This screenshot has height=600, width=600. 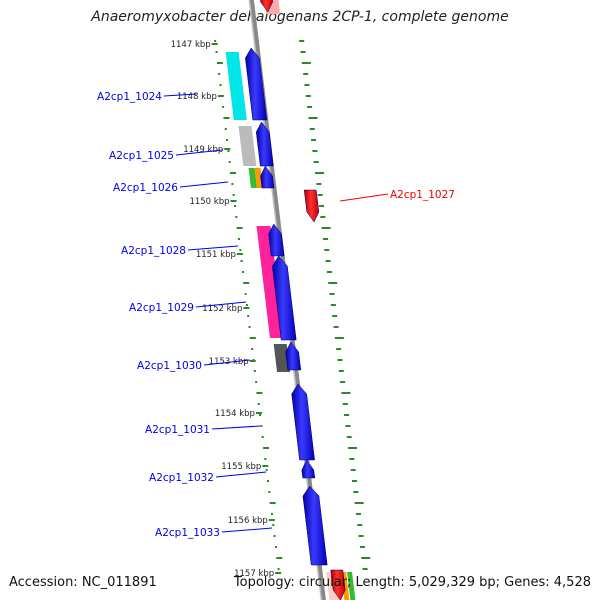 What do you see at coordinates (203, 150) in the screenshot?
I see `kbp-tick-label: 1149 kbp` at bounding box center [203, 150].